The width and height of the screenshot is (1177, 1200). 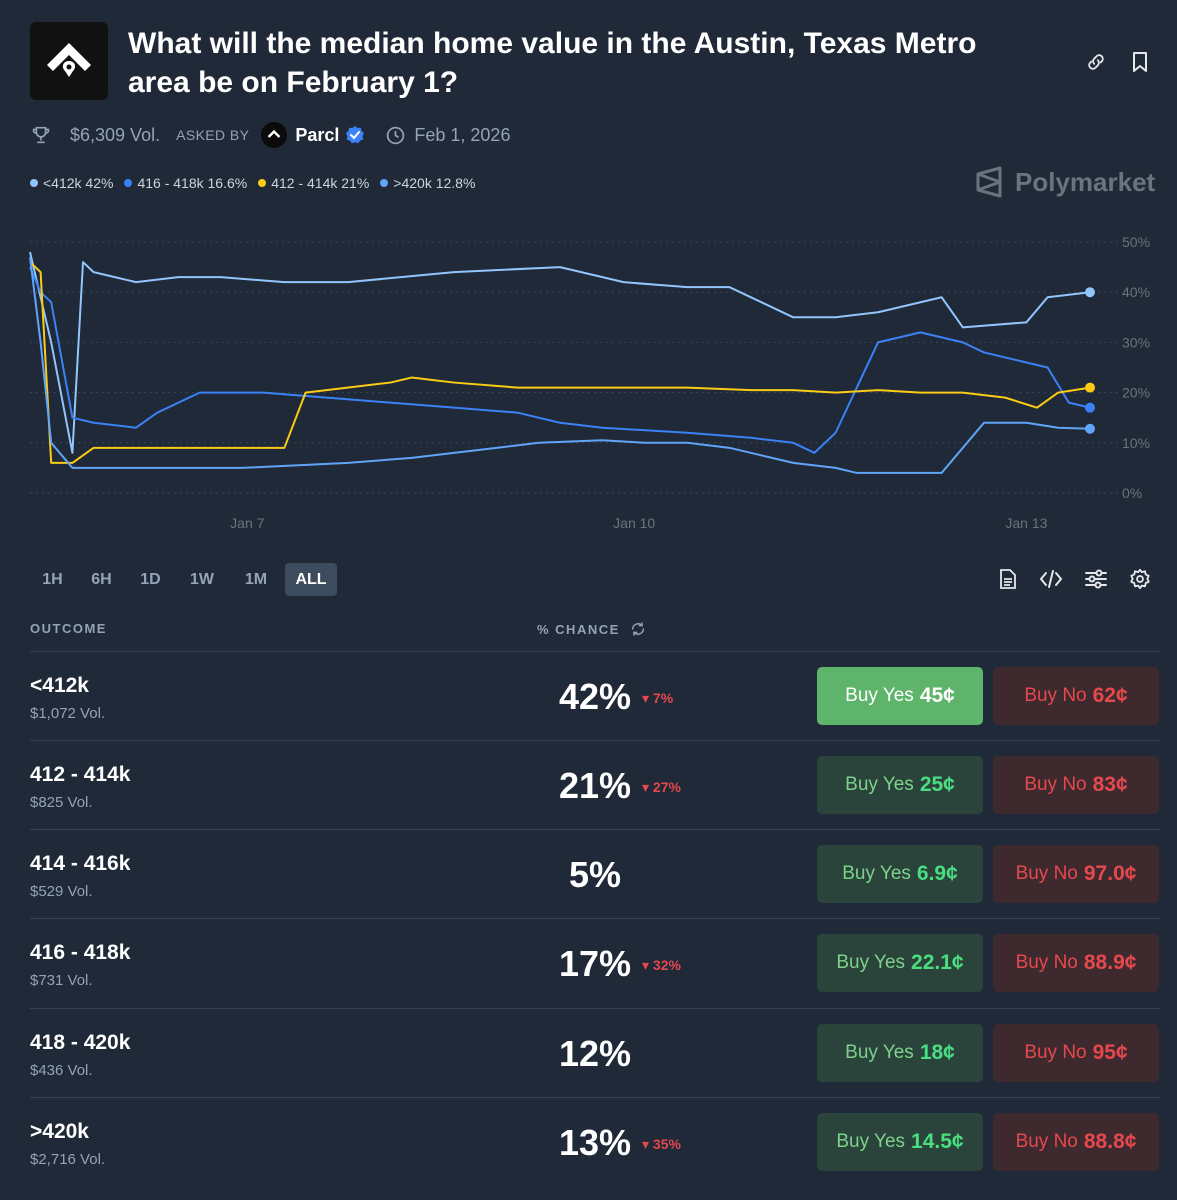 I want to click on x-tick-label: Jan 10, so click(x=634, y=523).